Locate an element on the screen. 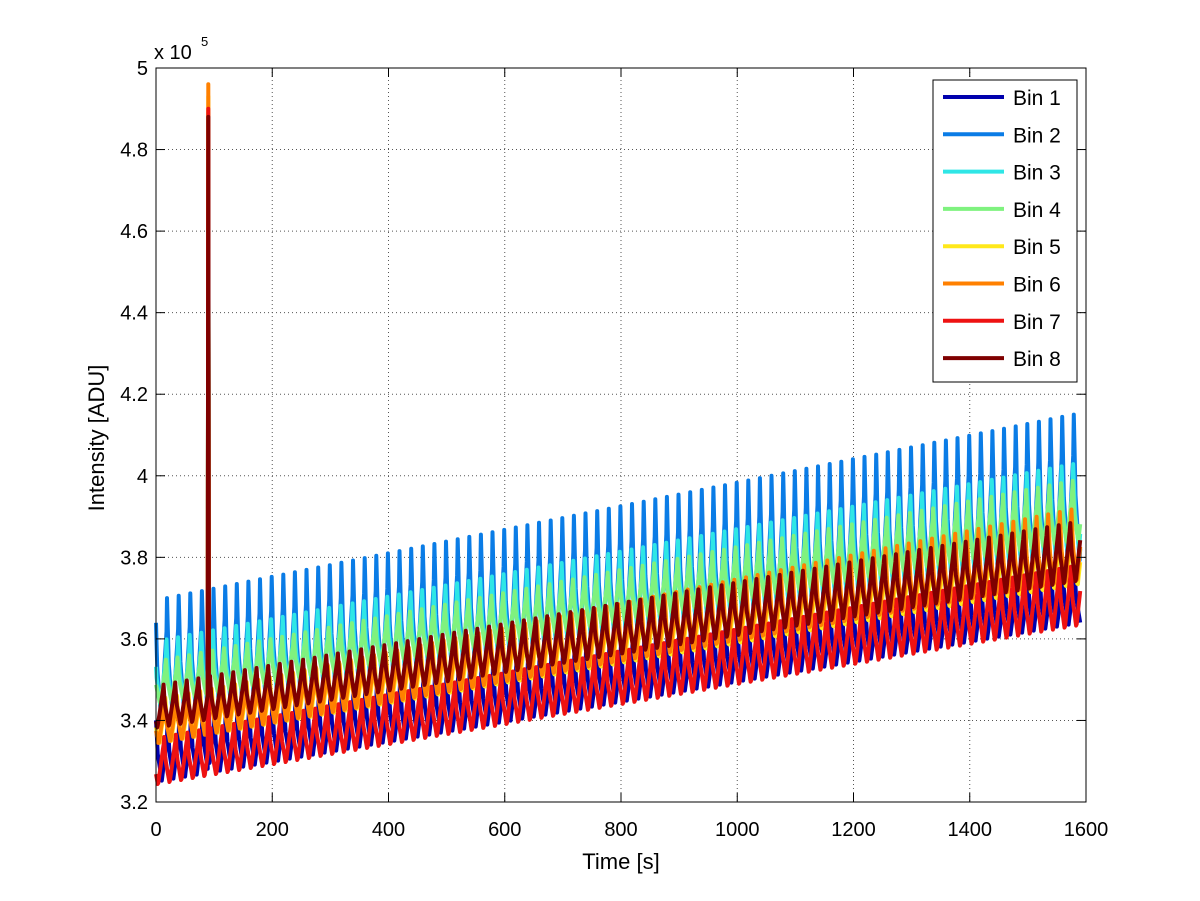 The height and width of the screenshot is (901, 1200). y-tick-label: 3.6 is located at coordinates (134, 640).